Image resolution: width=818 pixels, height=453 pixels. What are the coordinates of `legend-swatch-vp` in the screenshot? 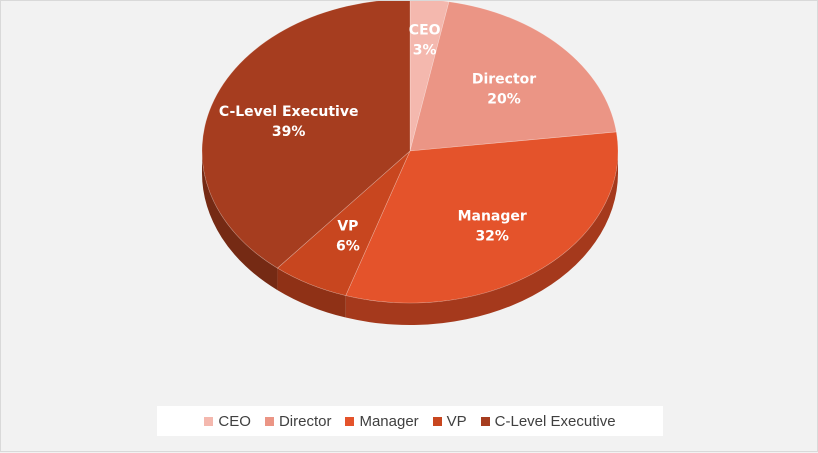 It's located at (437, 421).